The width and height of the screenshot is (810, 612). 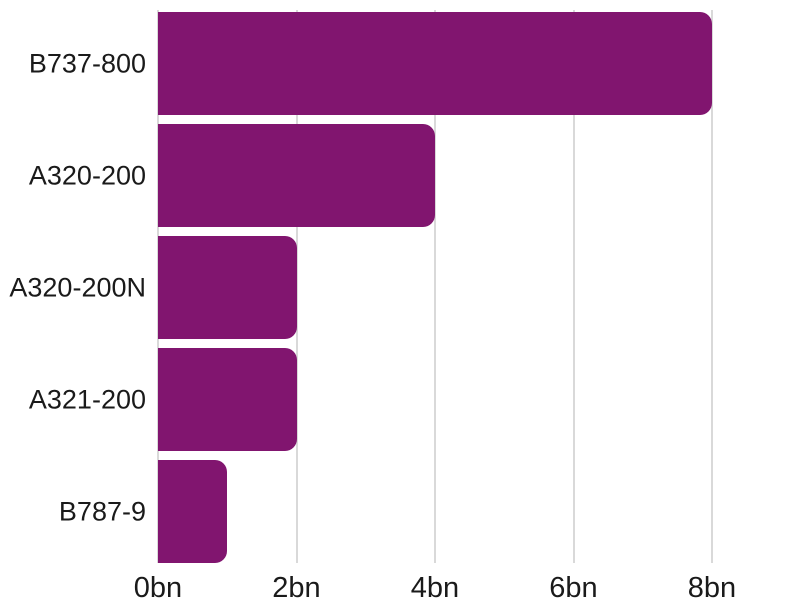 What do you see at coordinates (158, 588) in the screenshot?
I see `x-tick-label: 0bn` at bounding box center [158, 588].